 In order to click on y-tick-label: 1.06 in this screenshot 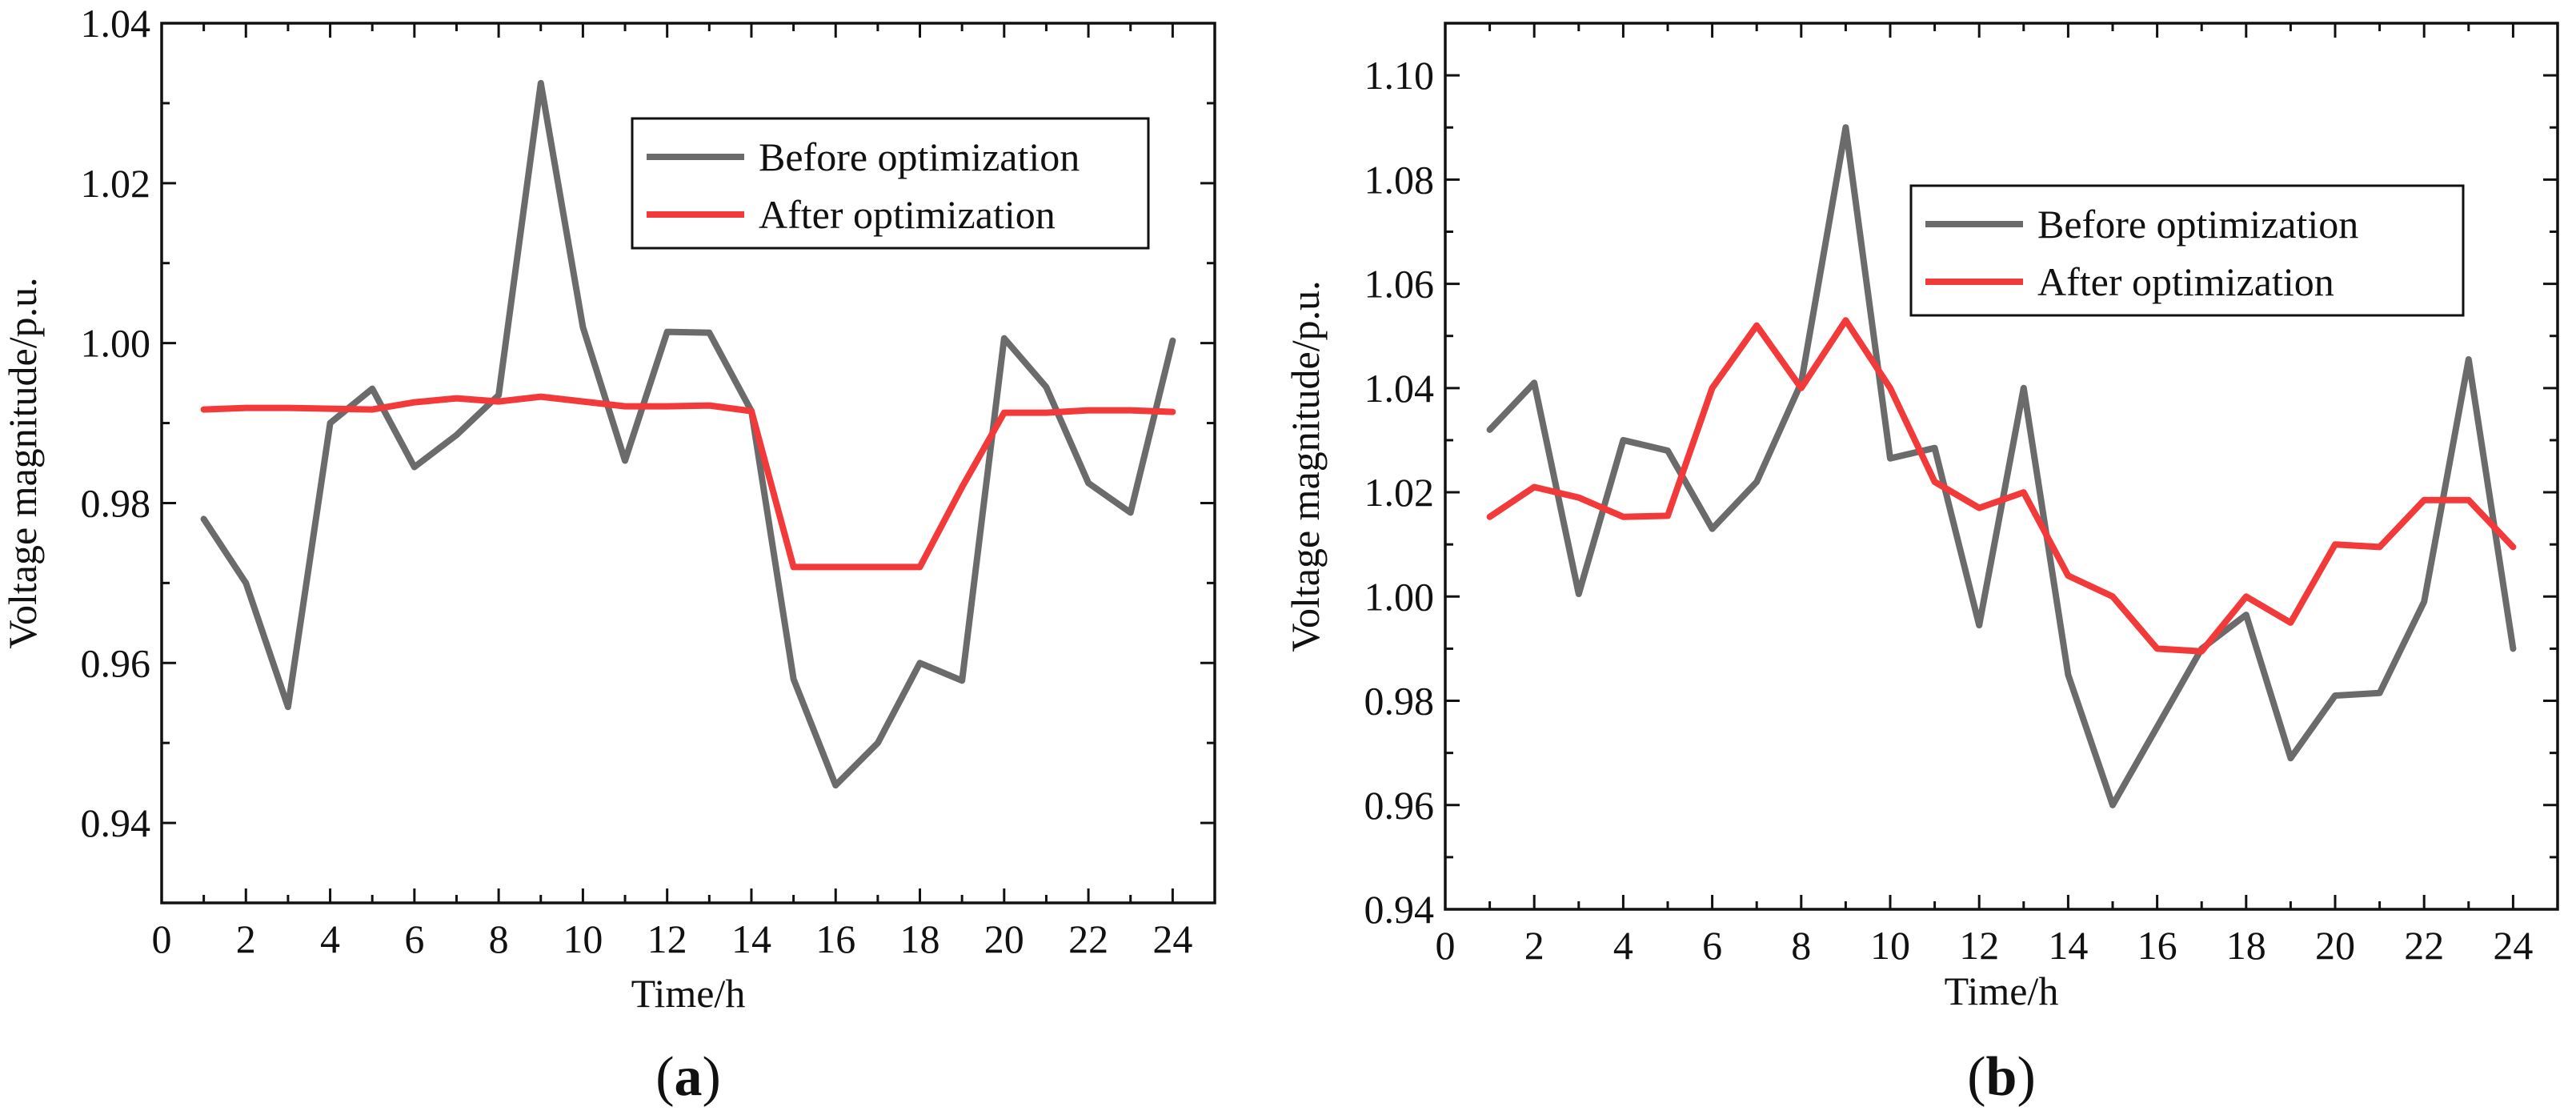, I will do `click(1399, 284)`.